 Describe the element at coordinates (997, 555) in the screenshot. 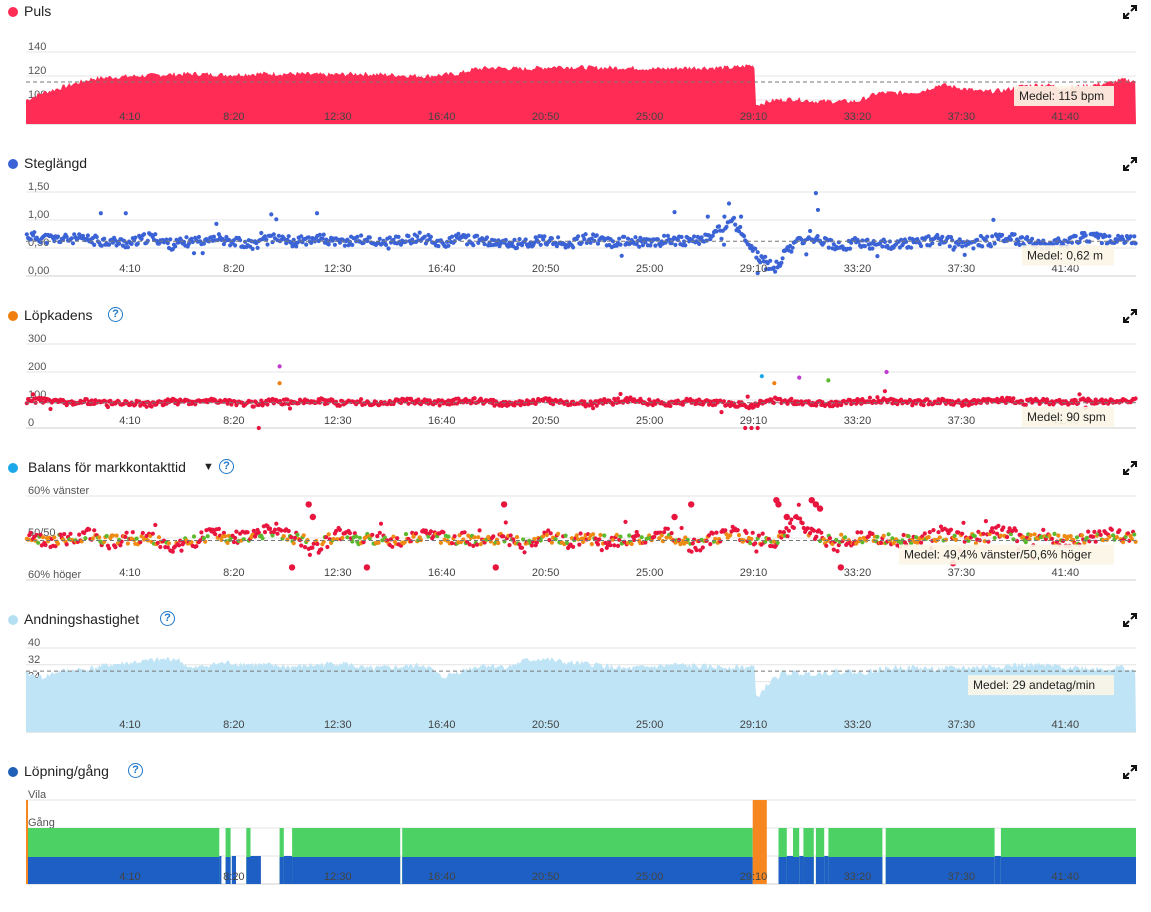

I see `mean-label: Medel: 49,4% vänster/50,6% höger` at that location.